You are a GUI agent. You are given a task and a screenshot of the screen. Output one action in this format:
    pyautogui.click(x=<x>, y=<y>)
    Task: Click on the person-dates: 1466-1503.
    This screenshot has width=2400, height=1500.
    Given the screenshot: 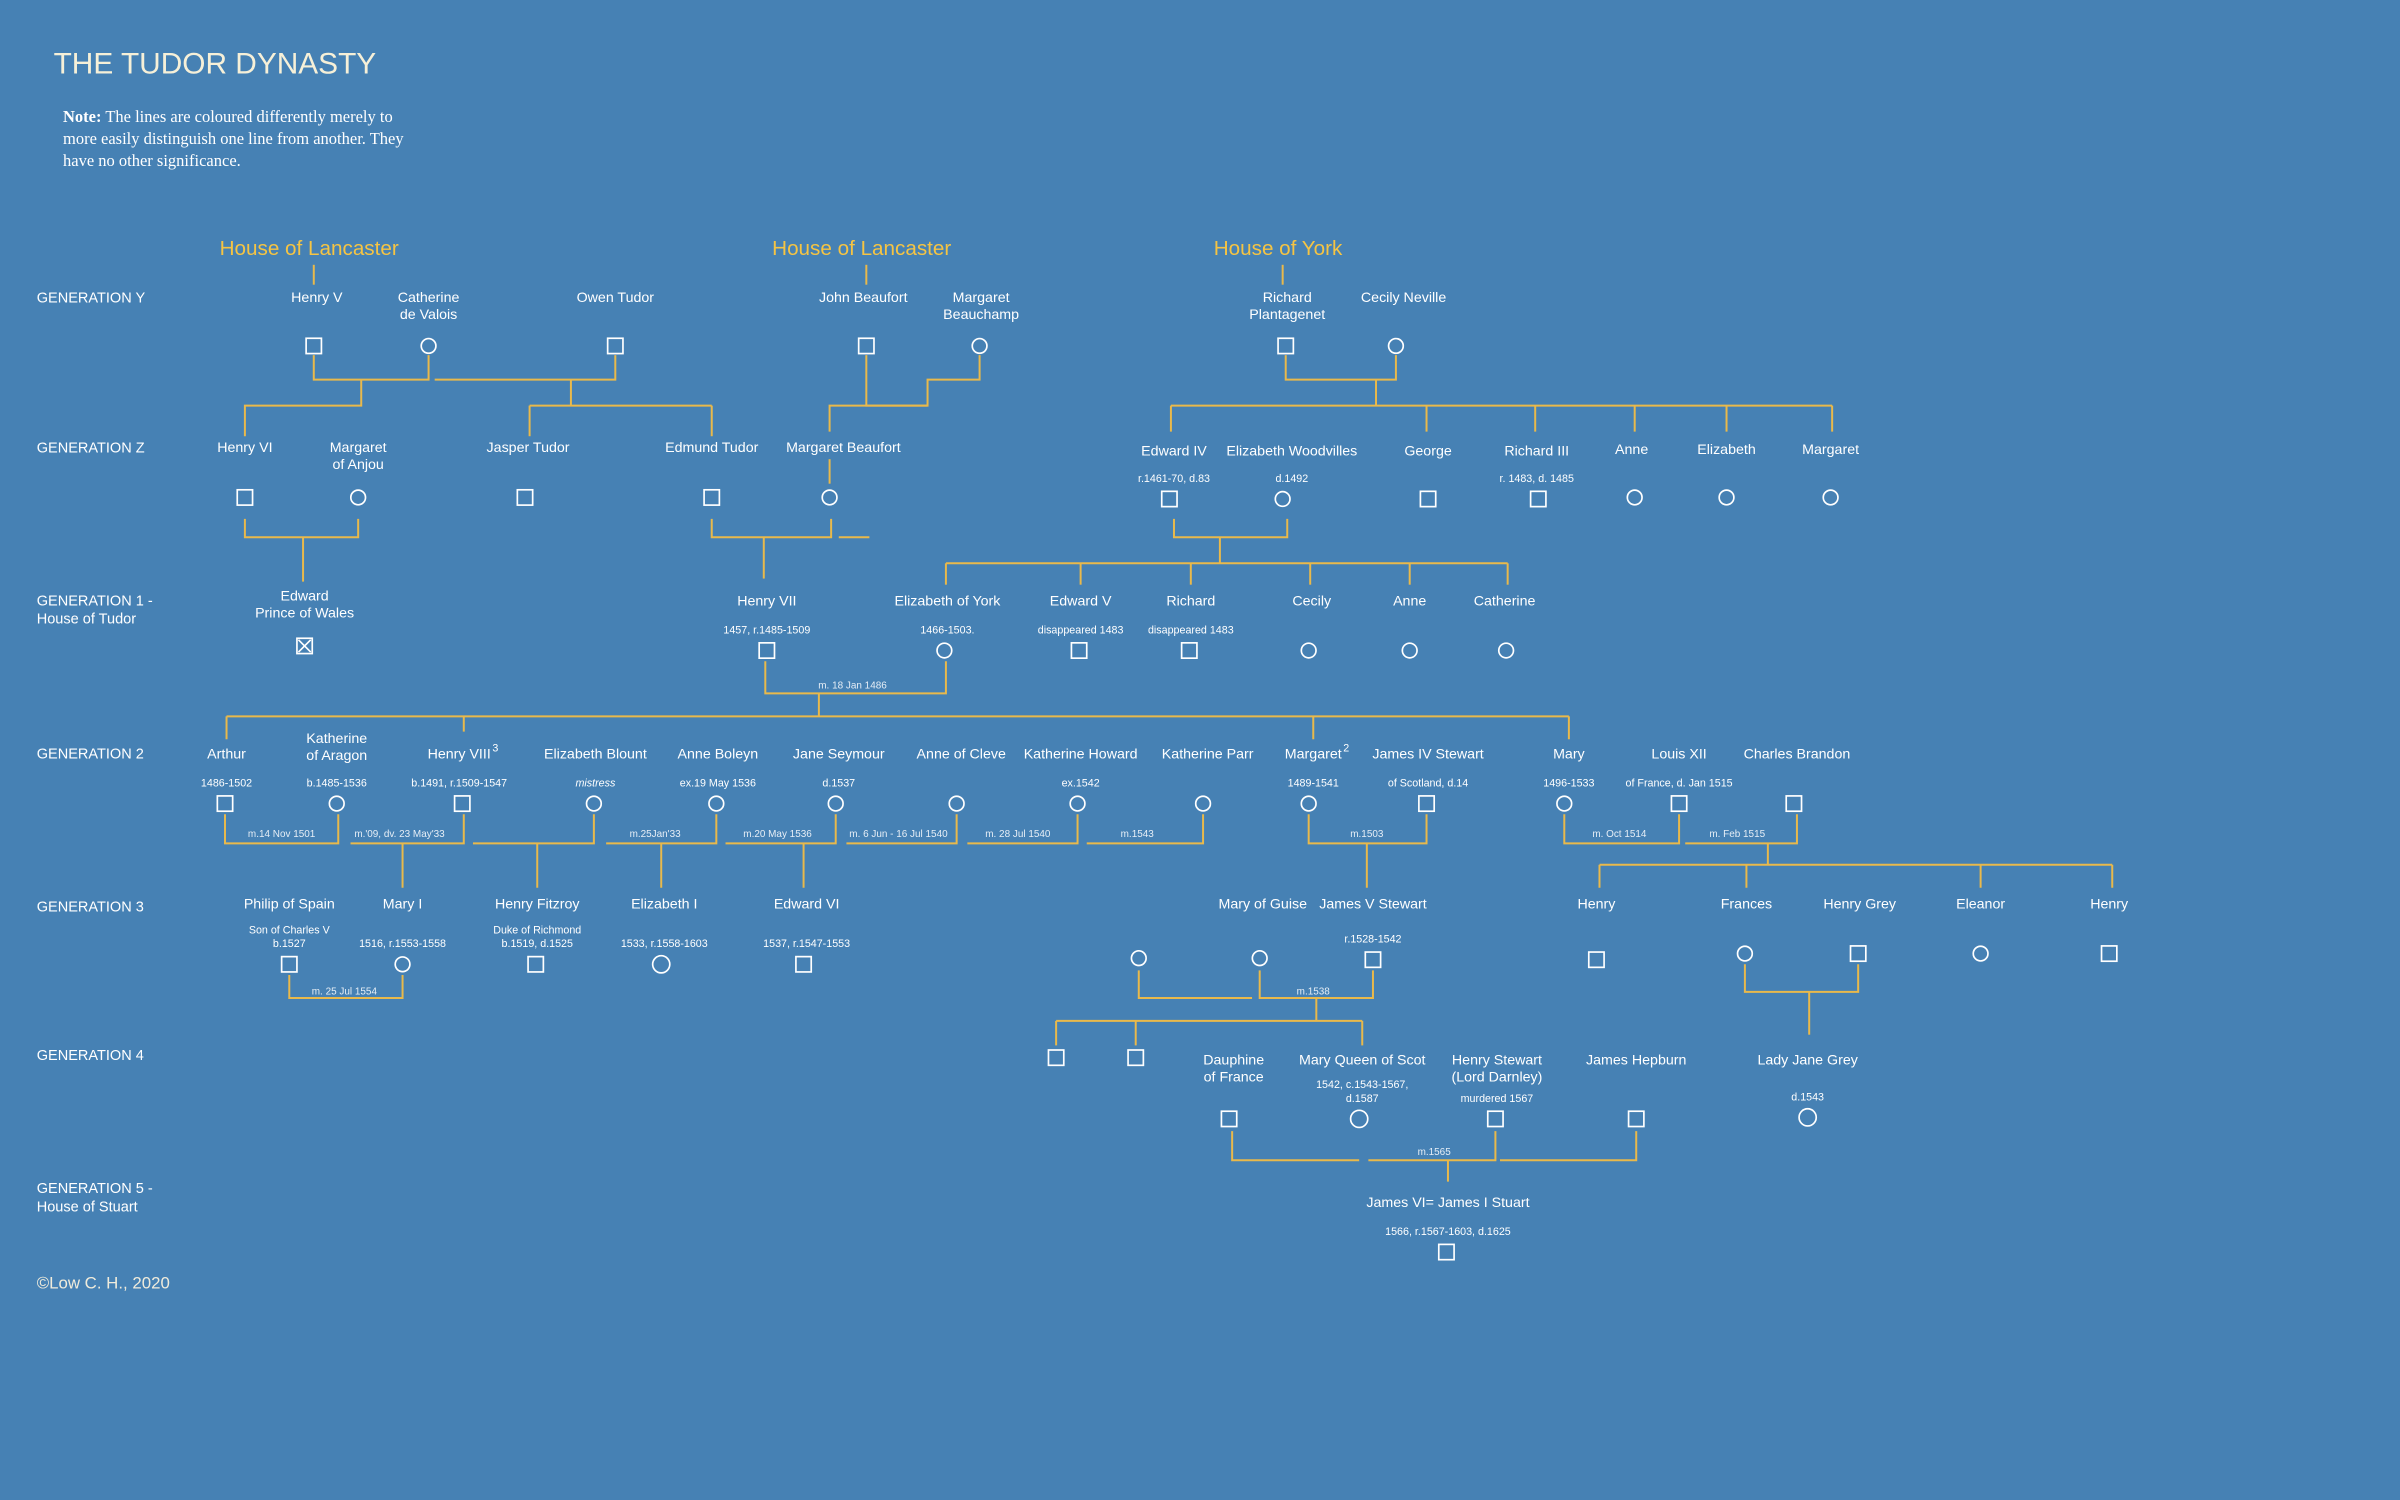 What is the action you would take?
    pyautogui.click(x=947, y=630)
    